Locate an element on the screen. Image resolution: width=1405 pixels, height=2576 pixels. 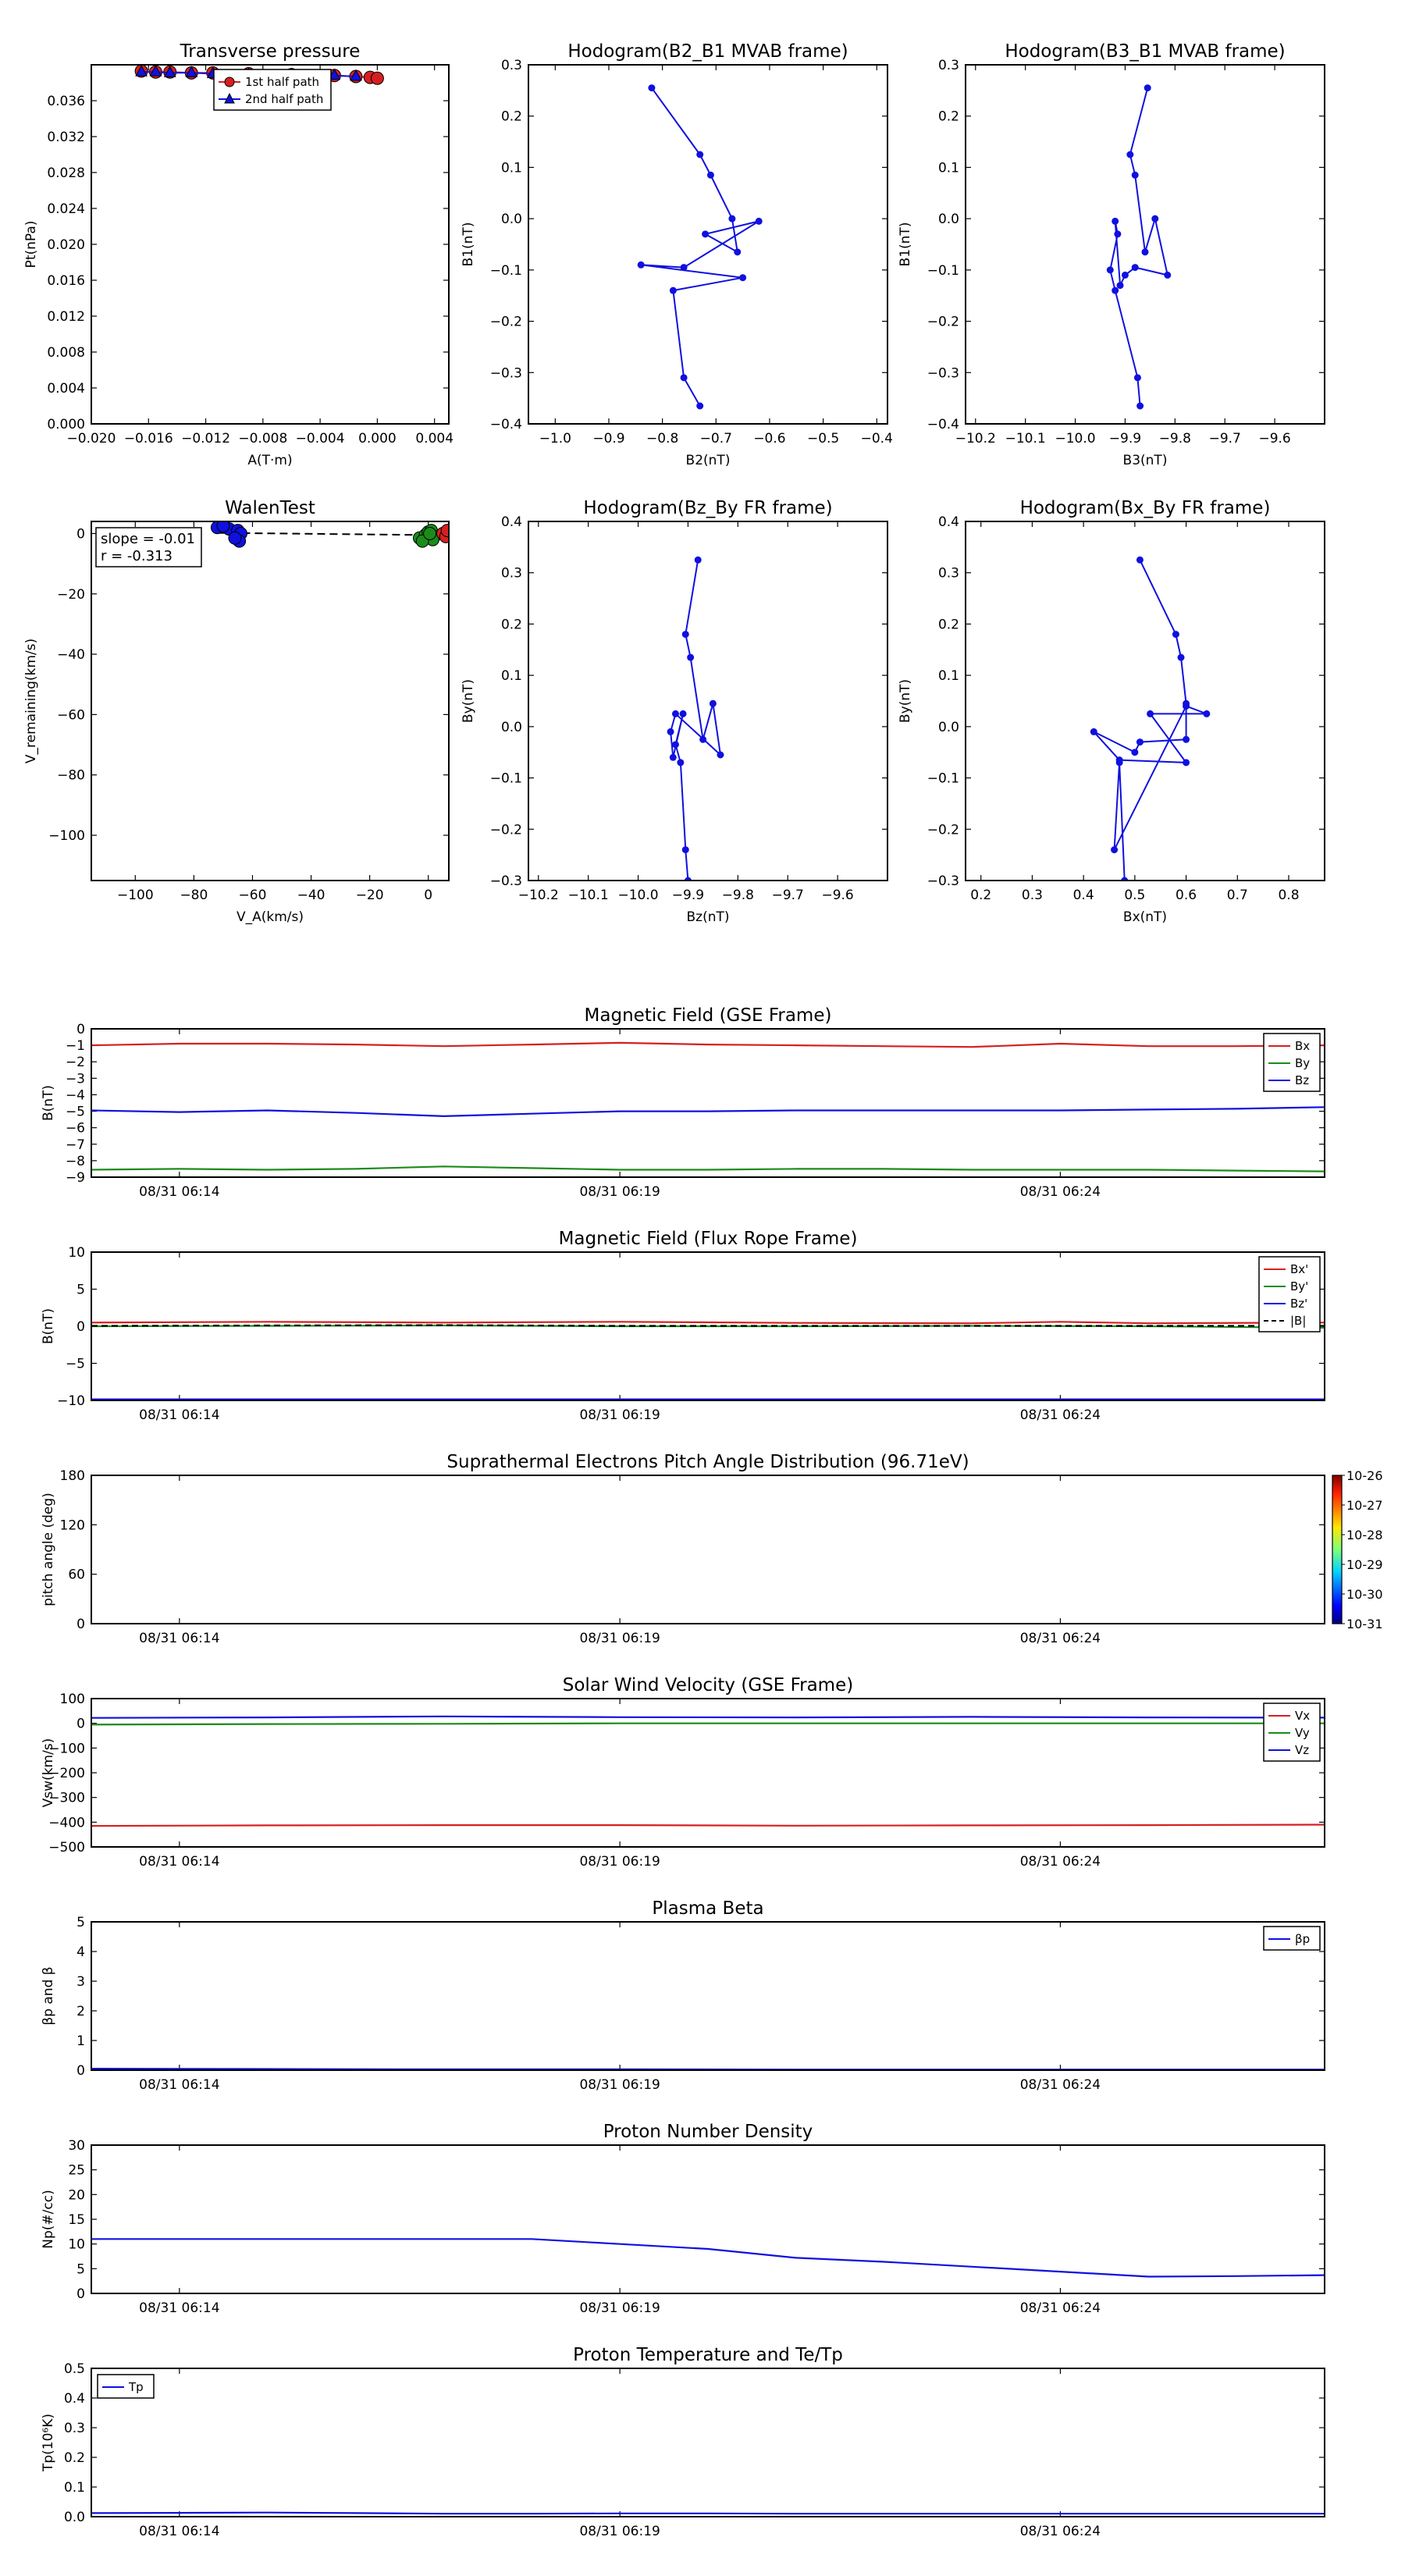
legend-label: Vx is located at coordinates (1302, 1716).